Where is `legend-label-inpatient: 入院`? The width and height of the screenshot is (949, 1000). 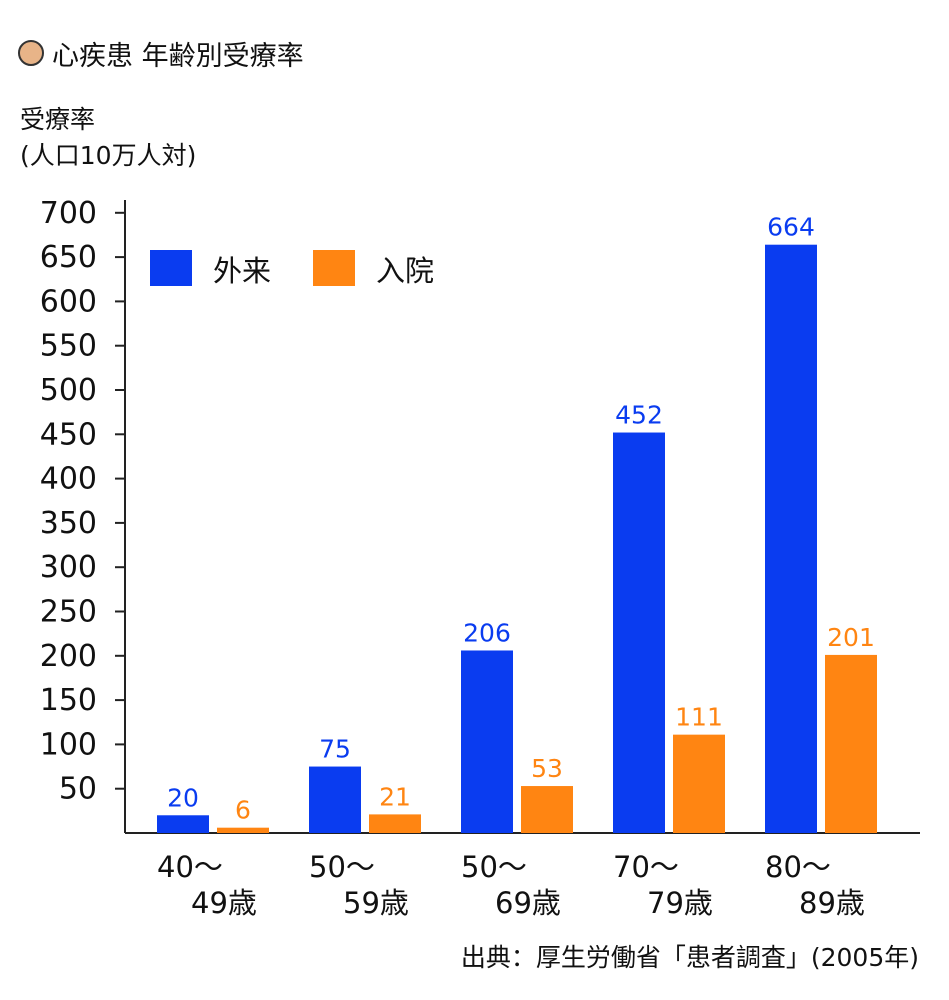 legend-label-inpatient: 入院 is located at coordinates (405, 271).